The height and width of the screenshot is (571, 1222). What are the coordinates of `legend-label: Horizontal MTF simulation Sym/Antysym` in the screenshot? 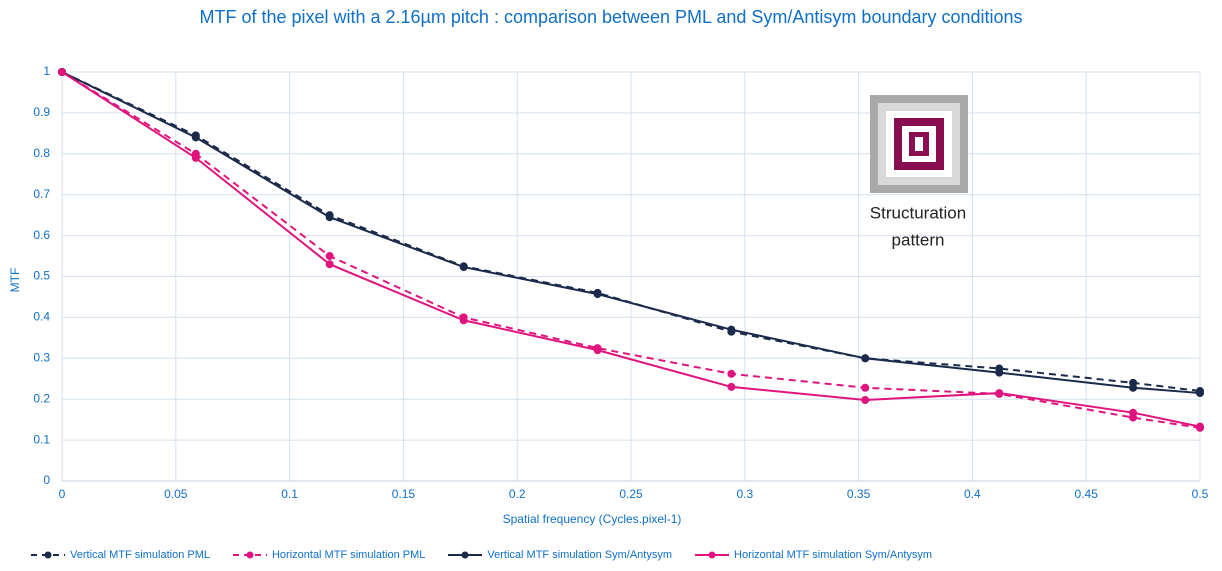 It's located at (833, 555).